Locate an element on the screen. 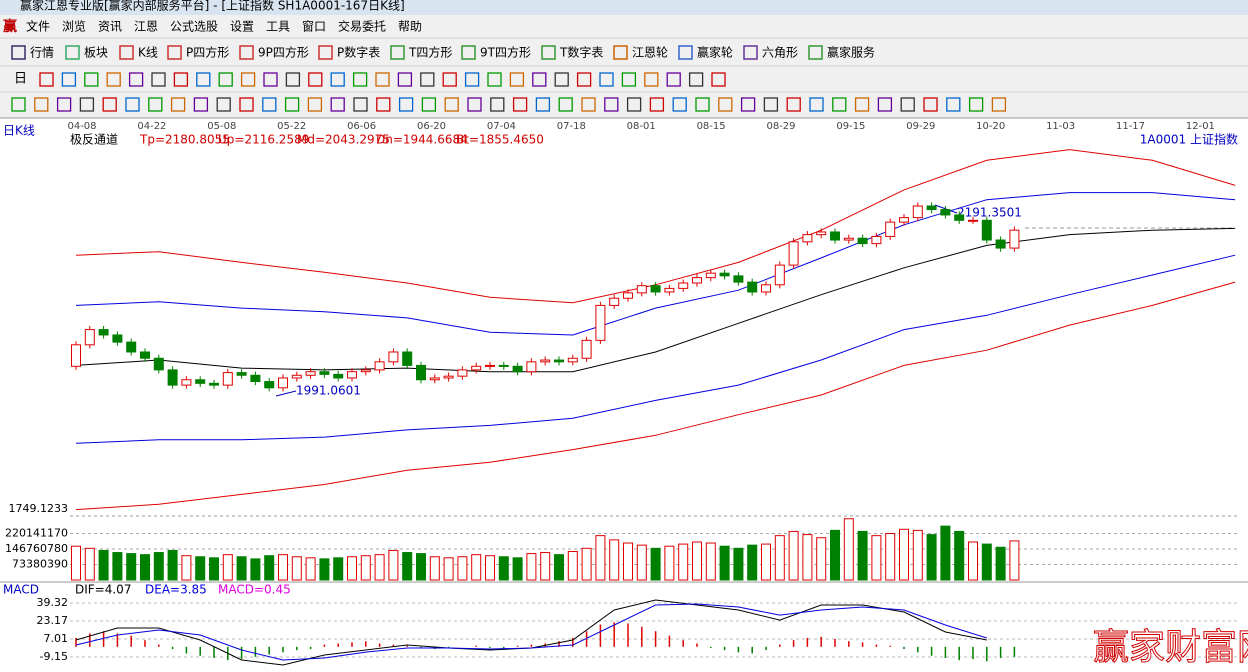 The width and height of the screenshot is (1248, 672). toolbar-button: P数字表 is located at coordinates (358, 52).